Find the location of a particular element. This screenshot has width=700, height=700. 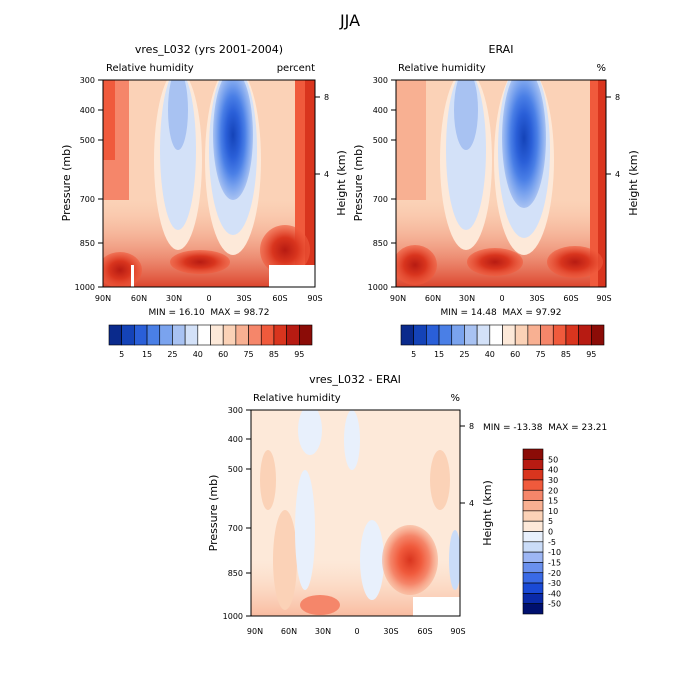

colorbar-label: -40 is located at coordinates (554, 593).